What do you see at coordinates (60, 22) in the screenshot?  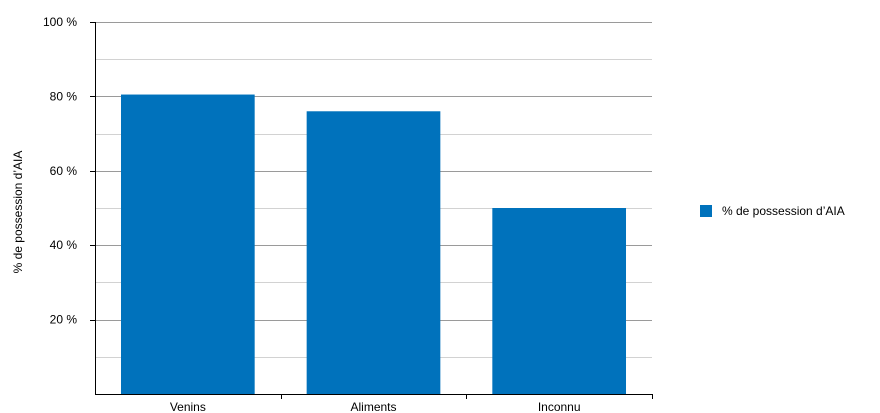 I see `y-tick-label: 100 %` at bounding box center [60, 22].